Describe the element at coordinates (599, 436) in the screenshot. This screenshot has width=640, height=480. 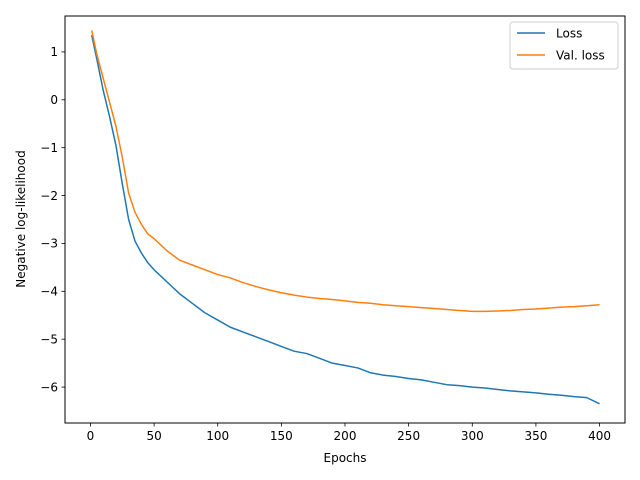
I see `x-tick-label: 400` at that location.